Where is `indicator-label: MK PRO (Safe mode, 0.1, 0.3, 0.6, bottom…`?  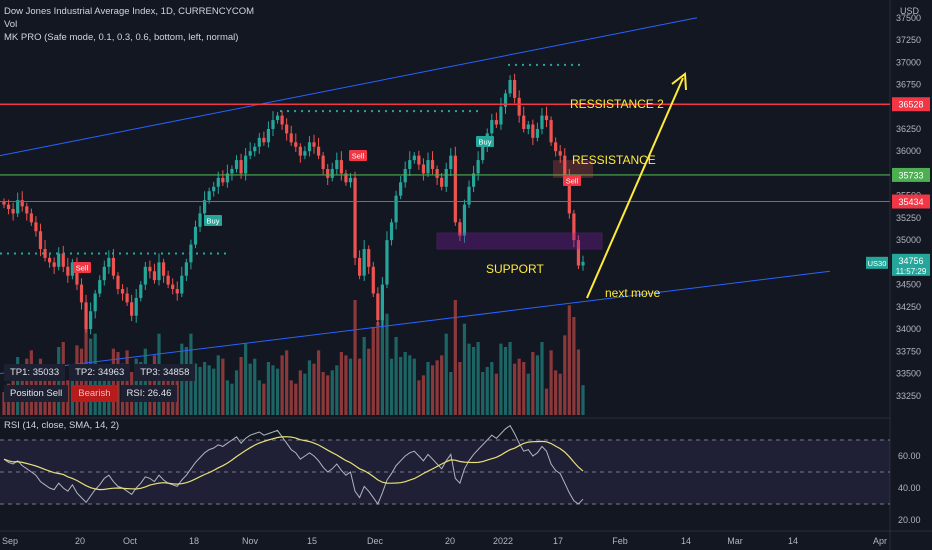
indicator-label: MK PRO (Safe mode, 0.1, 0.3, 0.6, bottom… is located at coordinates (121, 37).